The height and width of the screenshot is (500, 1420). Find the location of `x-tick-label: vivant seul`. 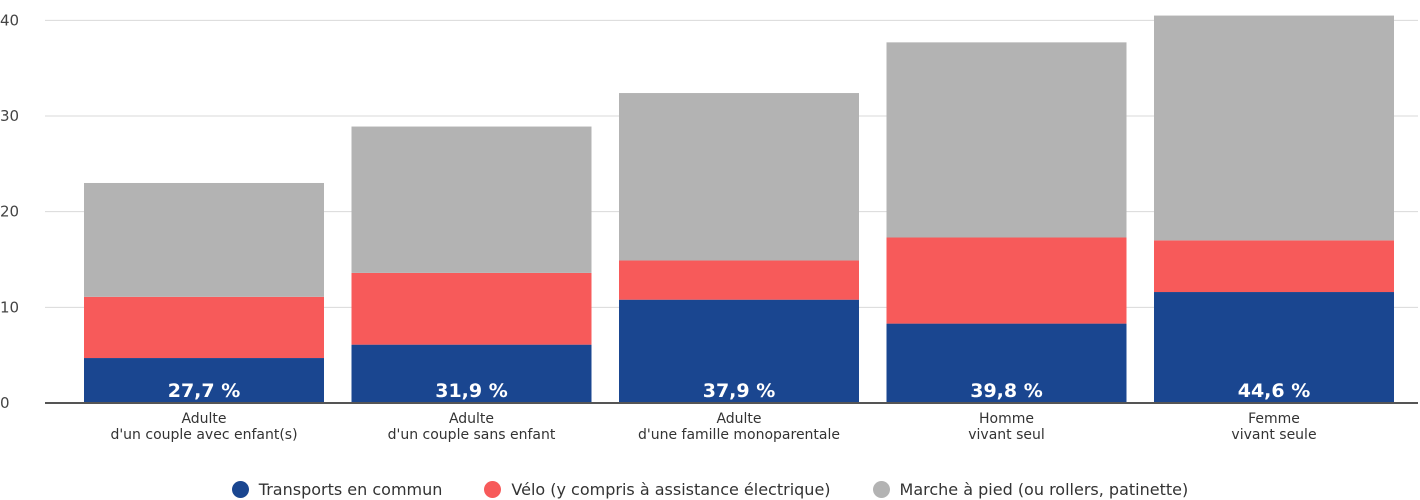

x-tick-label: vivant seul is located at coordinates (1006, 435).